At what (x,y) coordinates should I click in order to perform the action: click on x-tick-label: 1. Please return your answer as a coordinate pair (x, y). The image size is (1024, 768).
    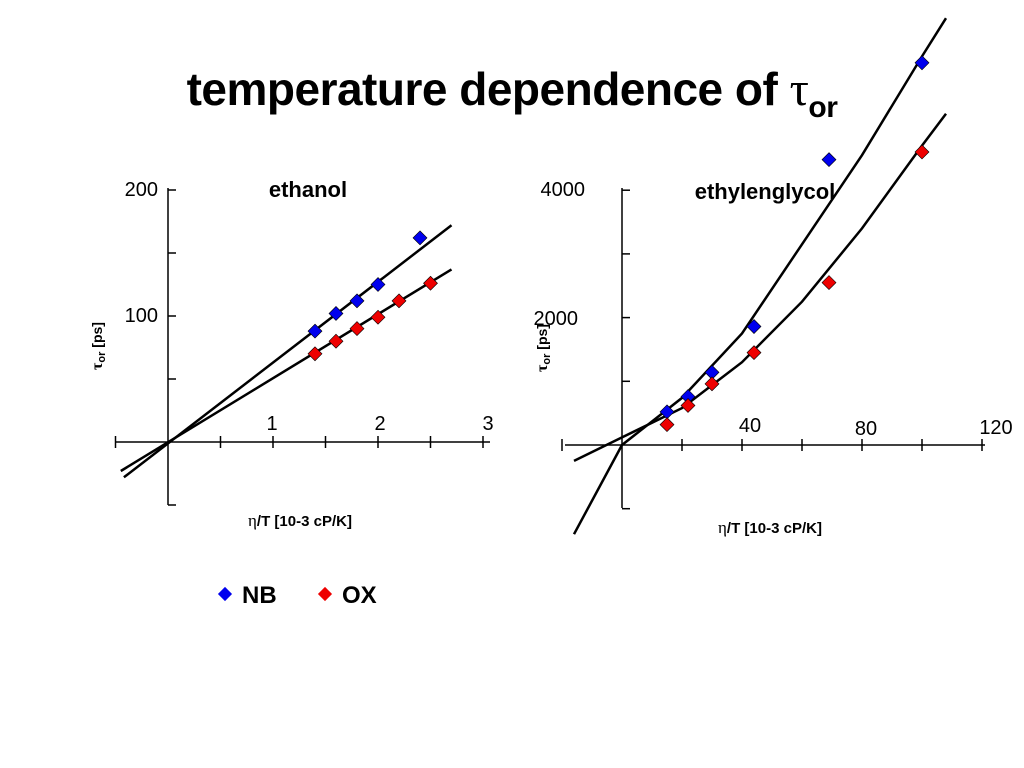
    Looking at the image, I should click on (271, 424).